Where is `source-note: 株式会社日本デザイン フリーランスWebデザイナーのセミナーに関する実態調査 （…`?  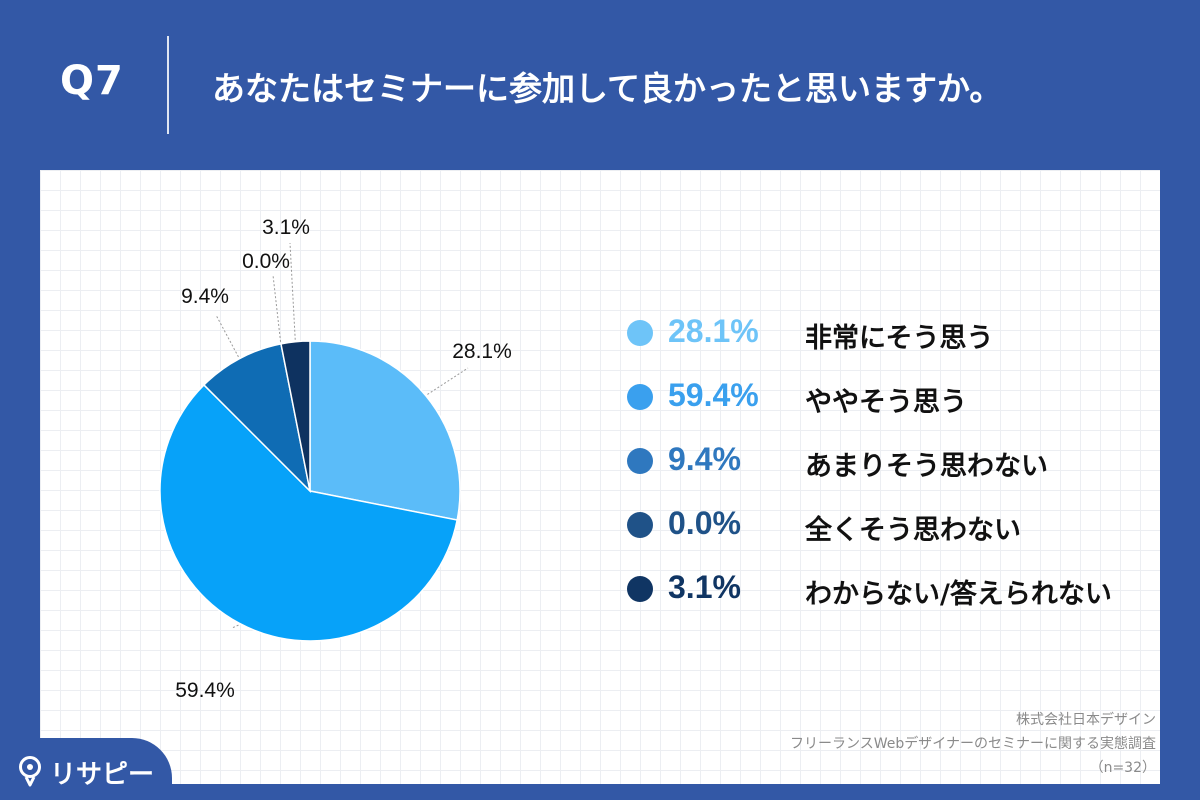
source-note: 株式会社日本デザイン フリーランスWebデザイナーのセミナーに関する実態調査 （… is located at coordinates (973, 744).